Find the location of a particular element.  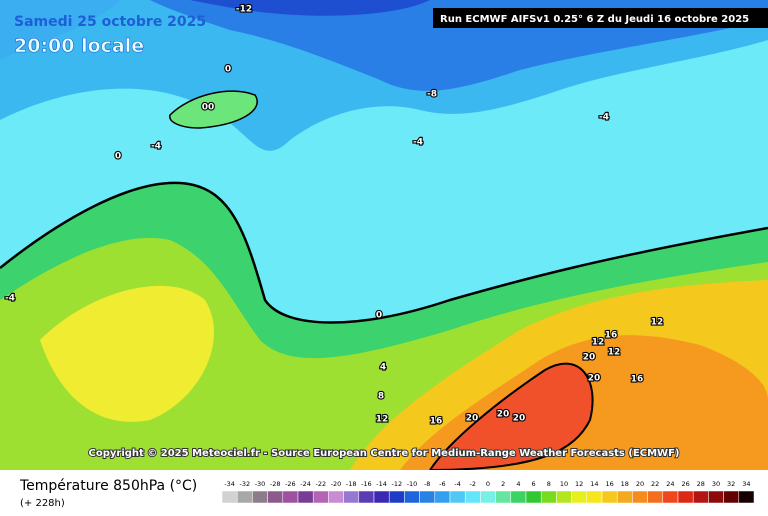

contour-label: 8 is located at coordinates (381, 397).